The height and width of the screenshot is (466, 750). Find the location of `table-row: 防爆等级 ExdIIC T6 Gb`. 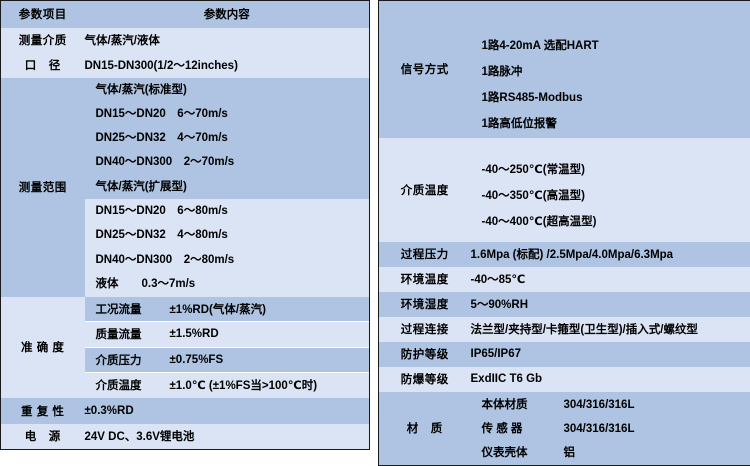

table-row: 防爆等级 ExdIIC T6 Gb is located at coordinates (564, 379).